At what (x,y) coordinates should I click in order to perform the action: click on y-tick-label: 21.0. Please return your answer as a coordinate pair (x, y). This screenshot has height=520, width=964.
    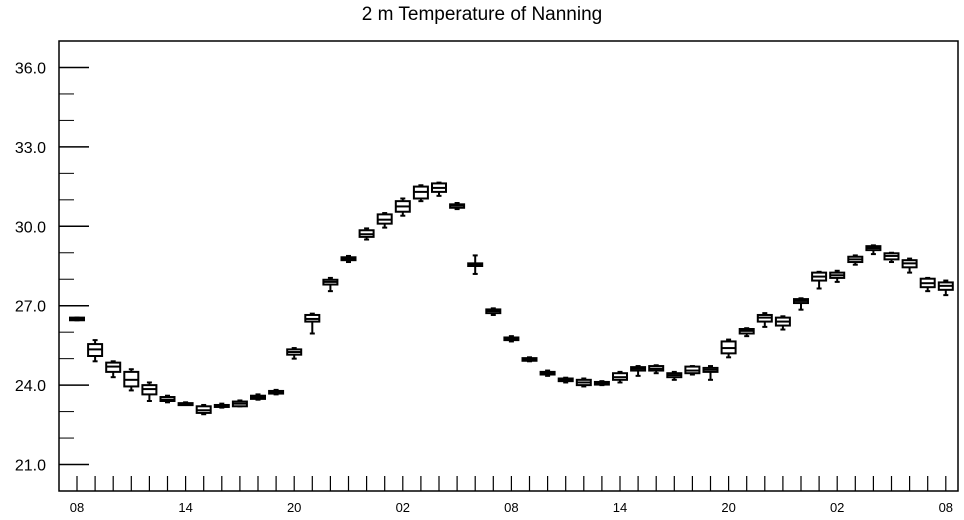
    Looking at the image, I should click on (30, 466).